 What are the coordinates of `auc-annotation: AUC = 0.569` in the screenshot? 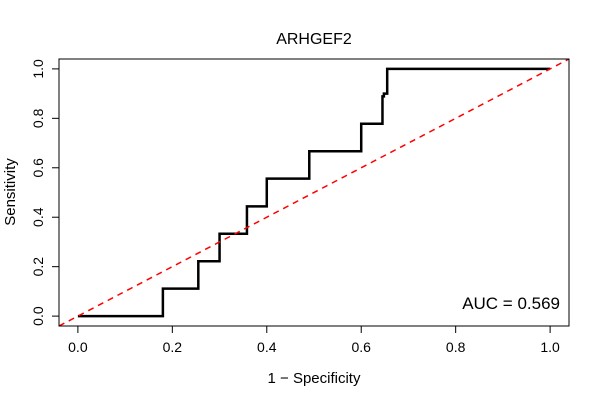 It's located at (511, 303).